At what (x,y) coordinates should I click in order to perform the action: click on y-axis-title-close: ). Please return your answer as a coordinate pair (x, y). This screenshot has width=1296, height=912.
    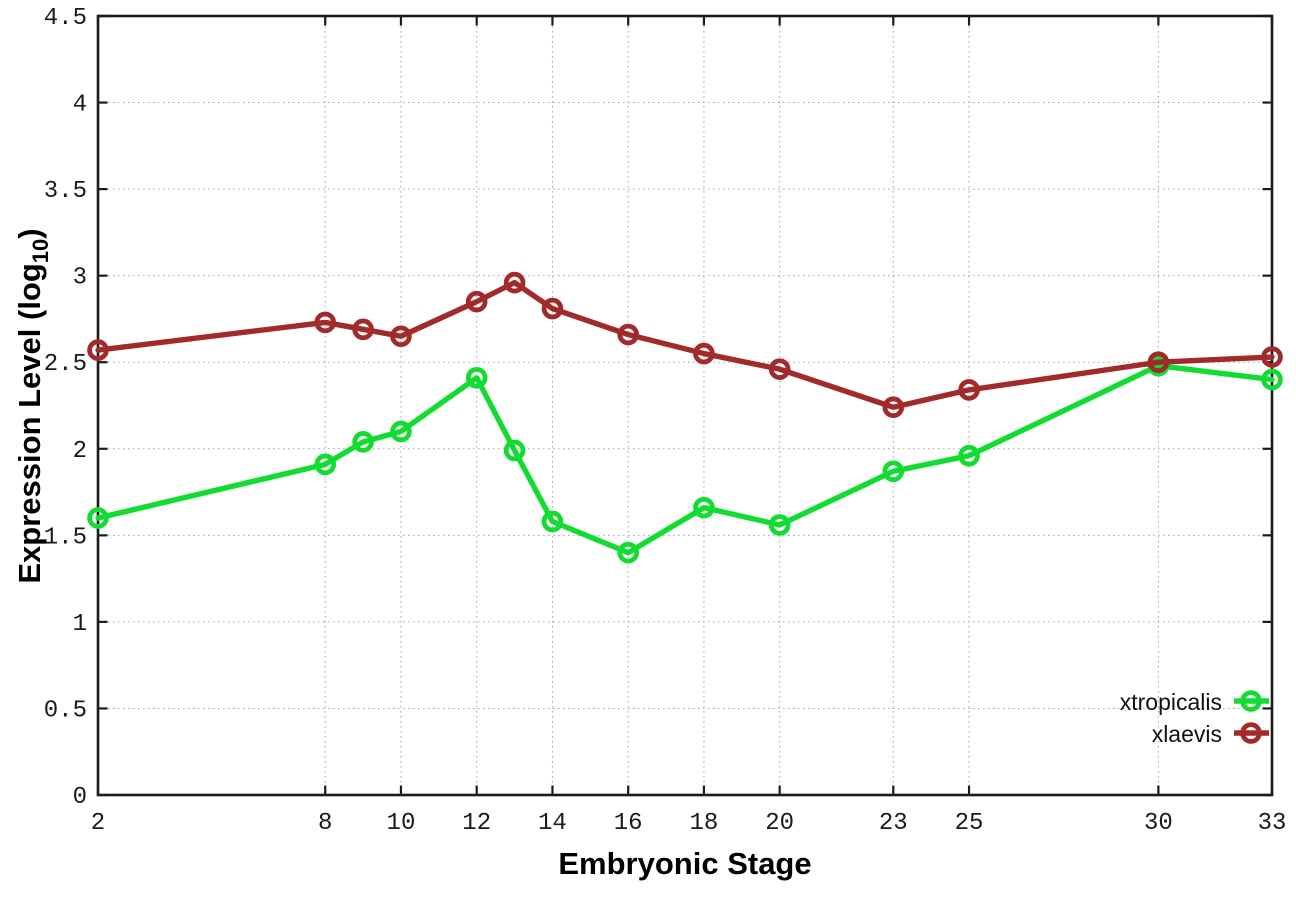
    Looking at the image, I should click on (29, 233).